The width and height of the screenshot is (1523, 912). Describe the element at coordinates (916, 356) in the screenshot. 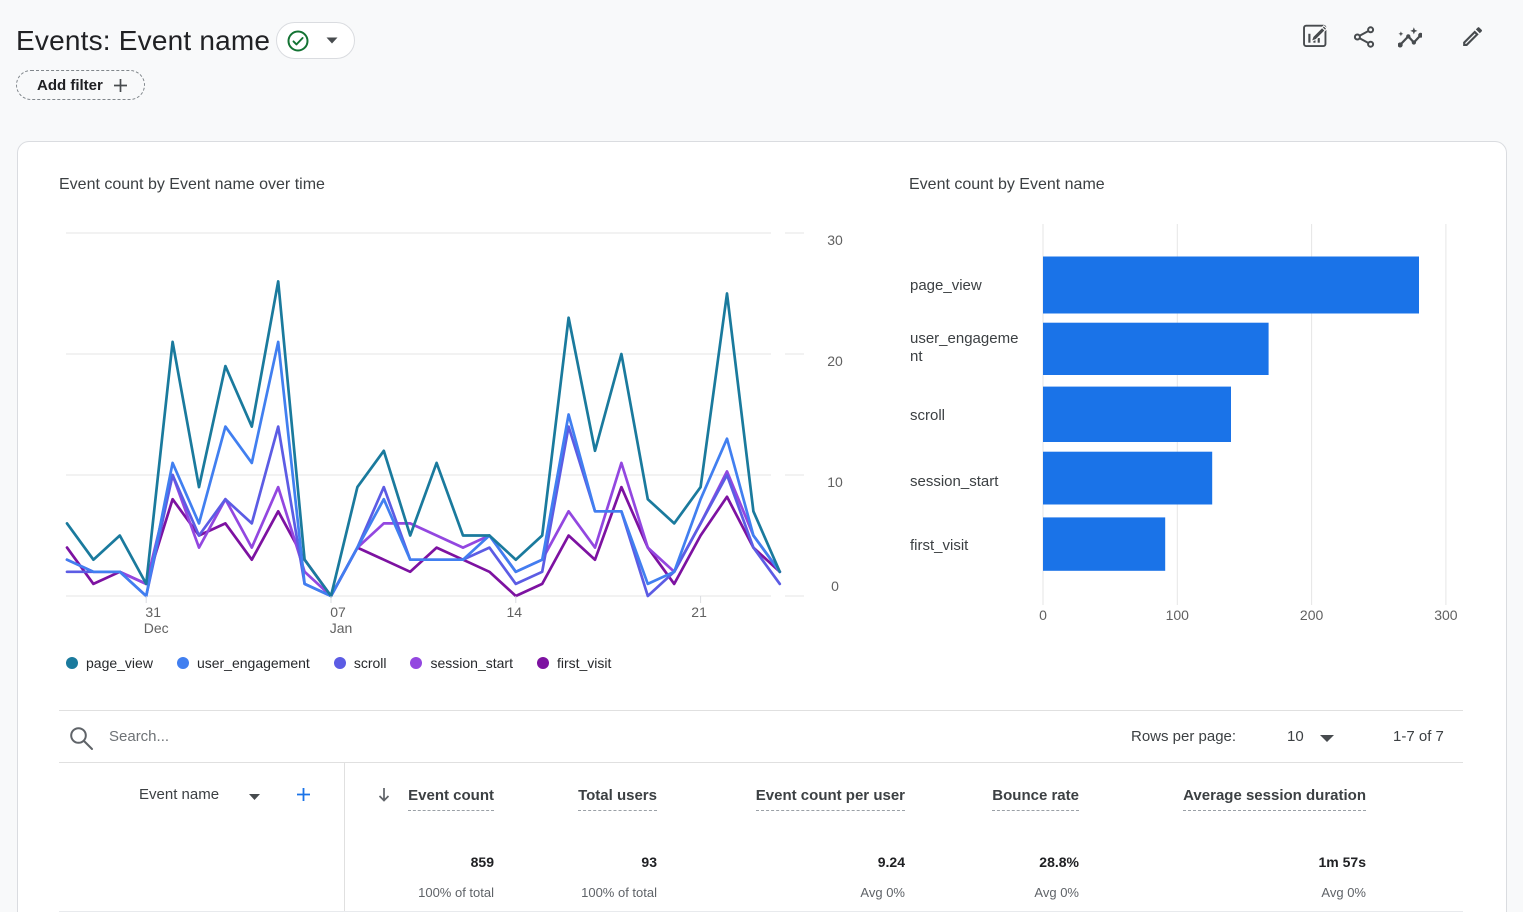

I see `svg-text: nt` at that location.